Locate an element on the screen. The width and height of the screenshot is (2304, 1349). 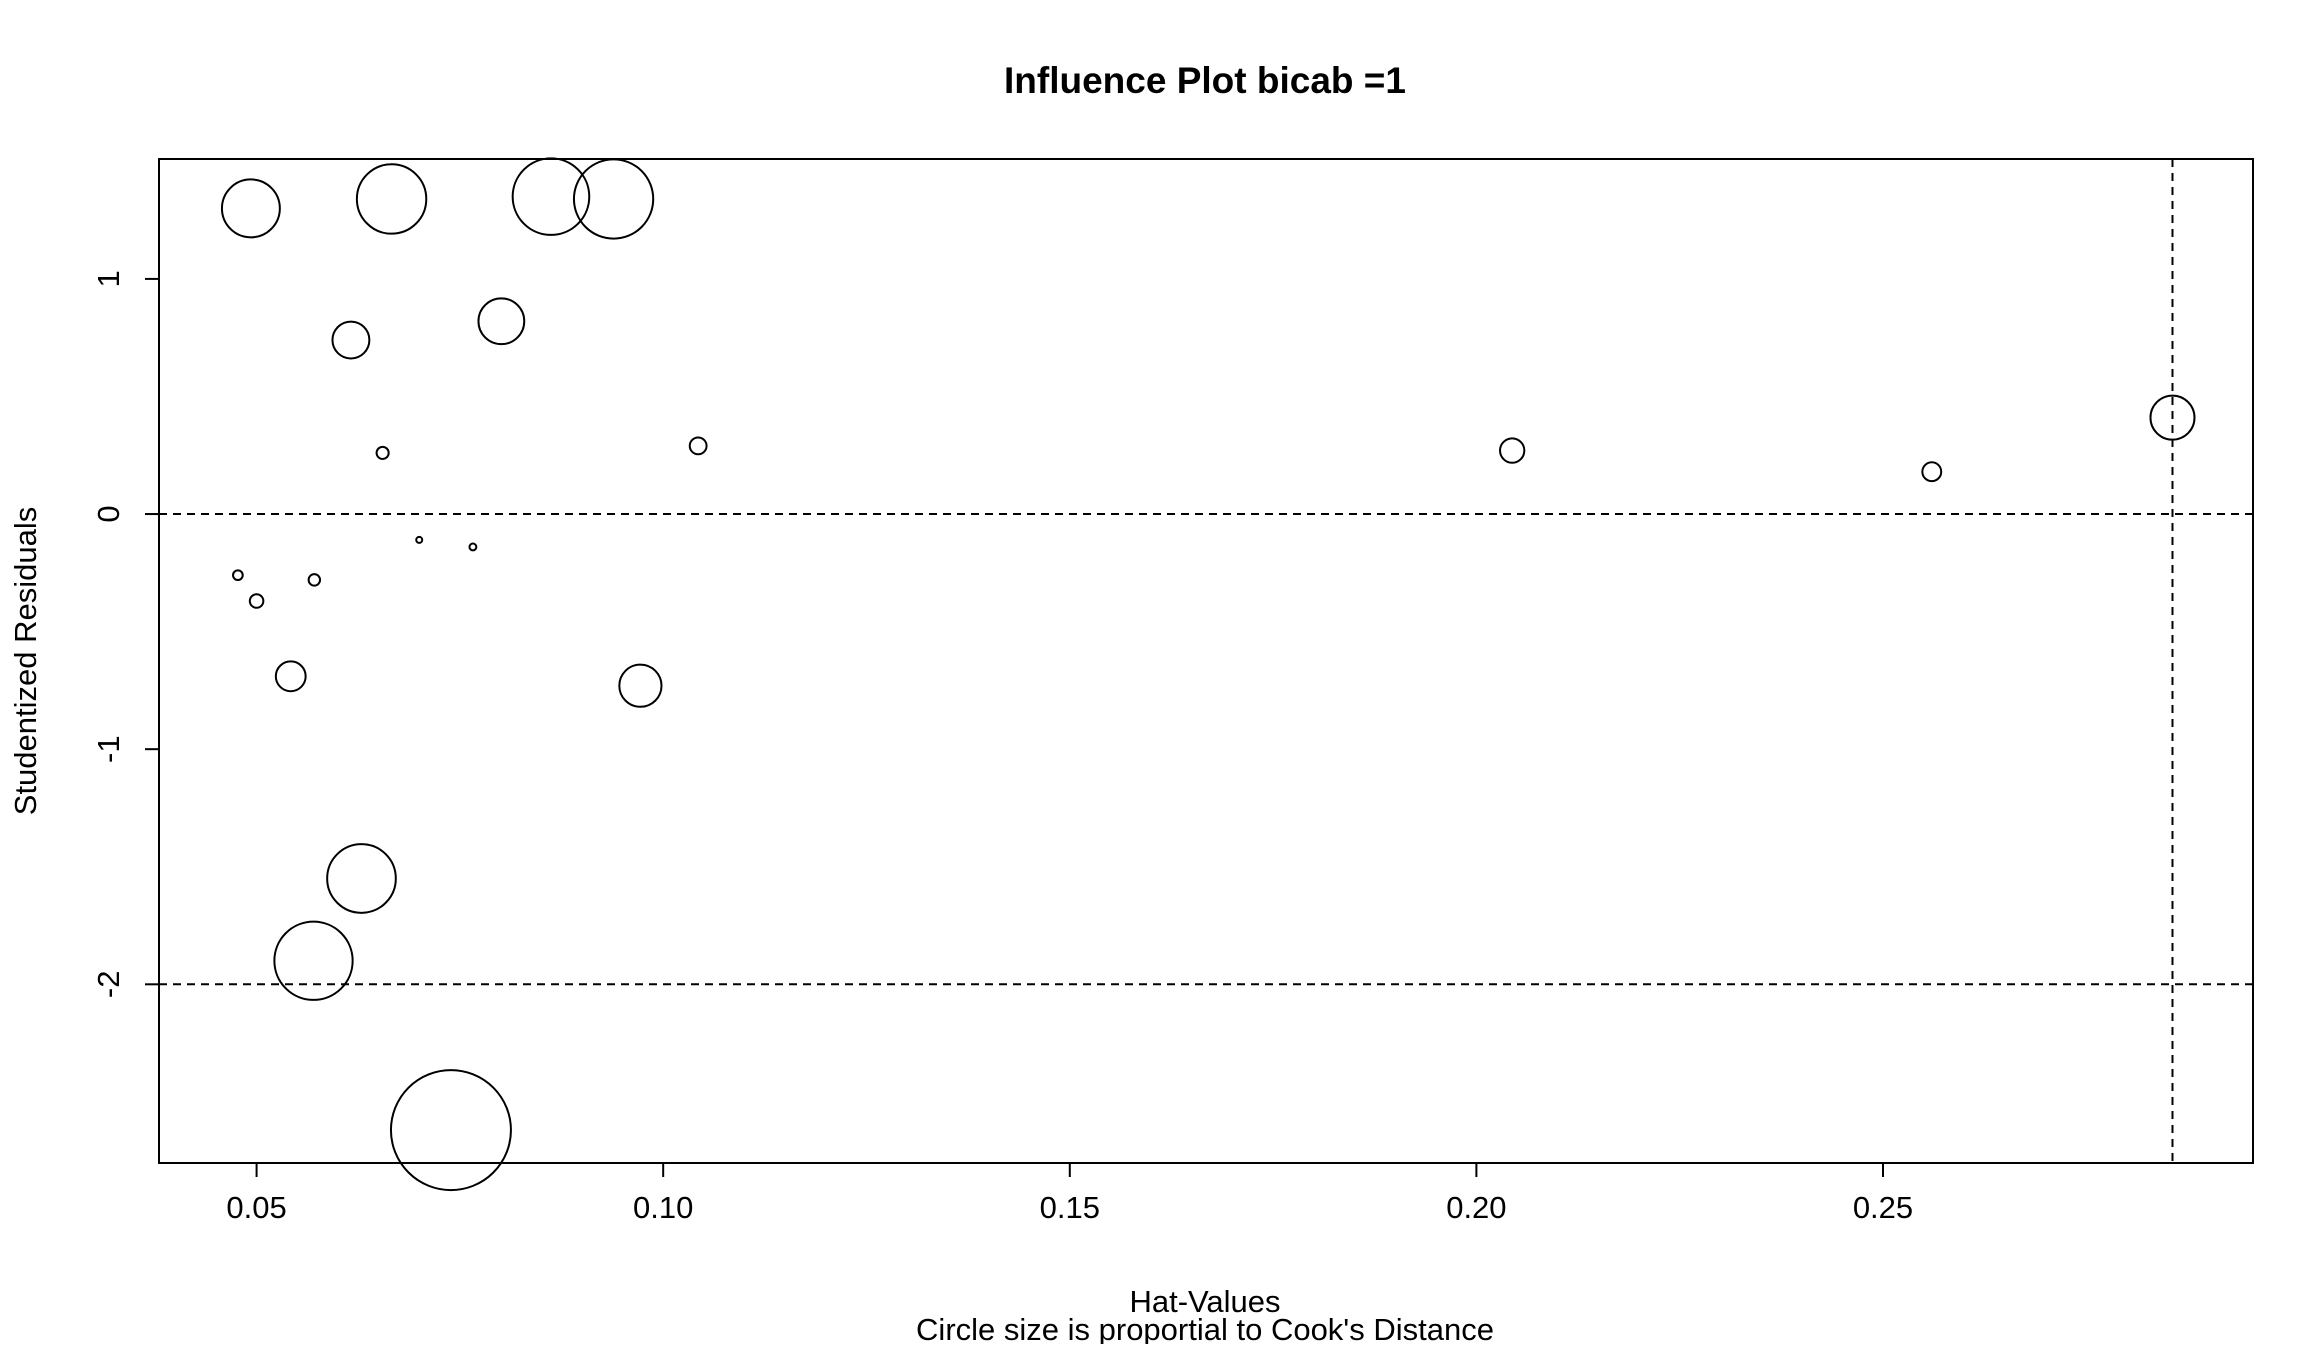
x-tick-label: 0.20 is located at coordinates (1476, 1207).